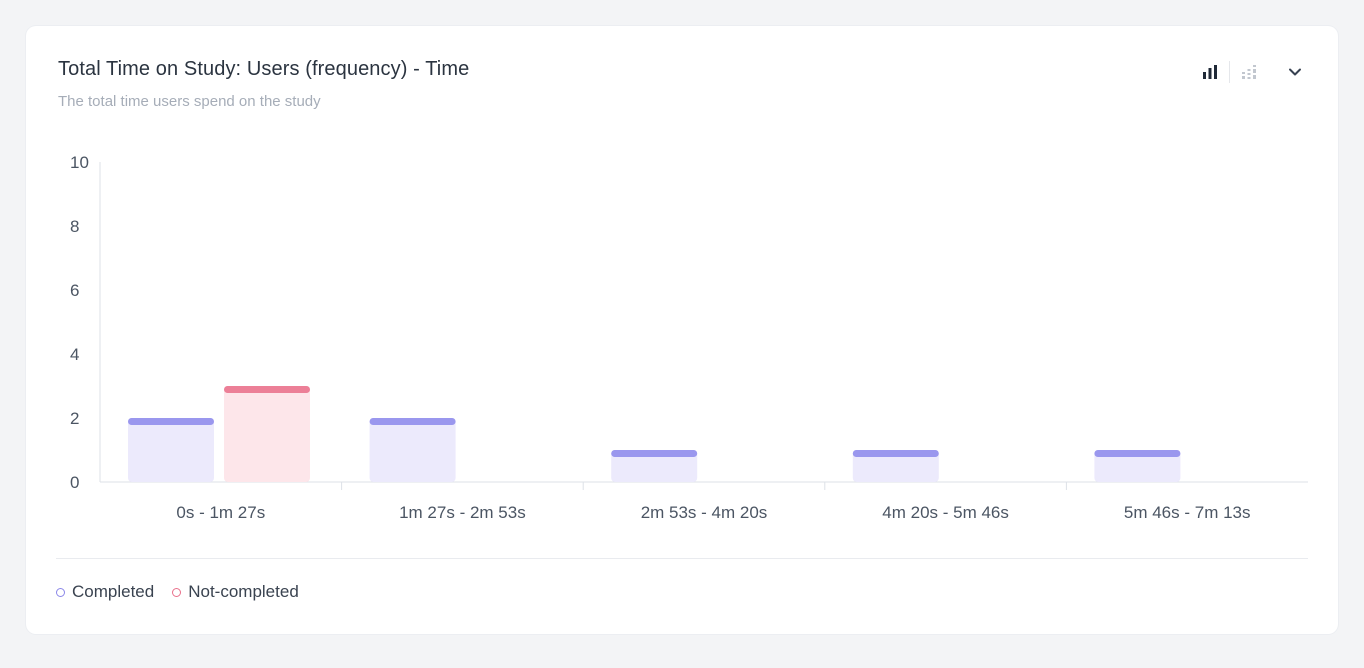 This screenshot has height=668, width=1364. Describe the element at coordinates (462, 512) in the screenshot. I see `x-tick-label: 1m 27s - 2m 53s` at that location.